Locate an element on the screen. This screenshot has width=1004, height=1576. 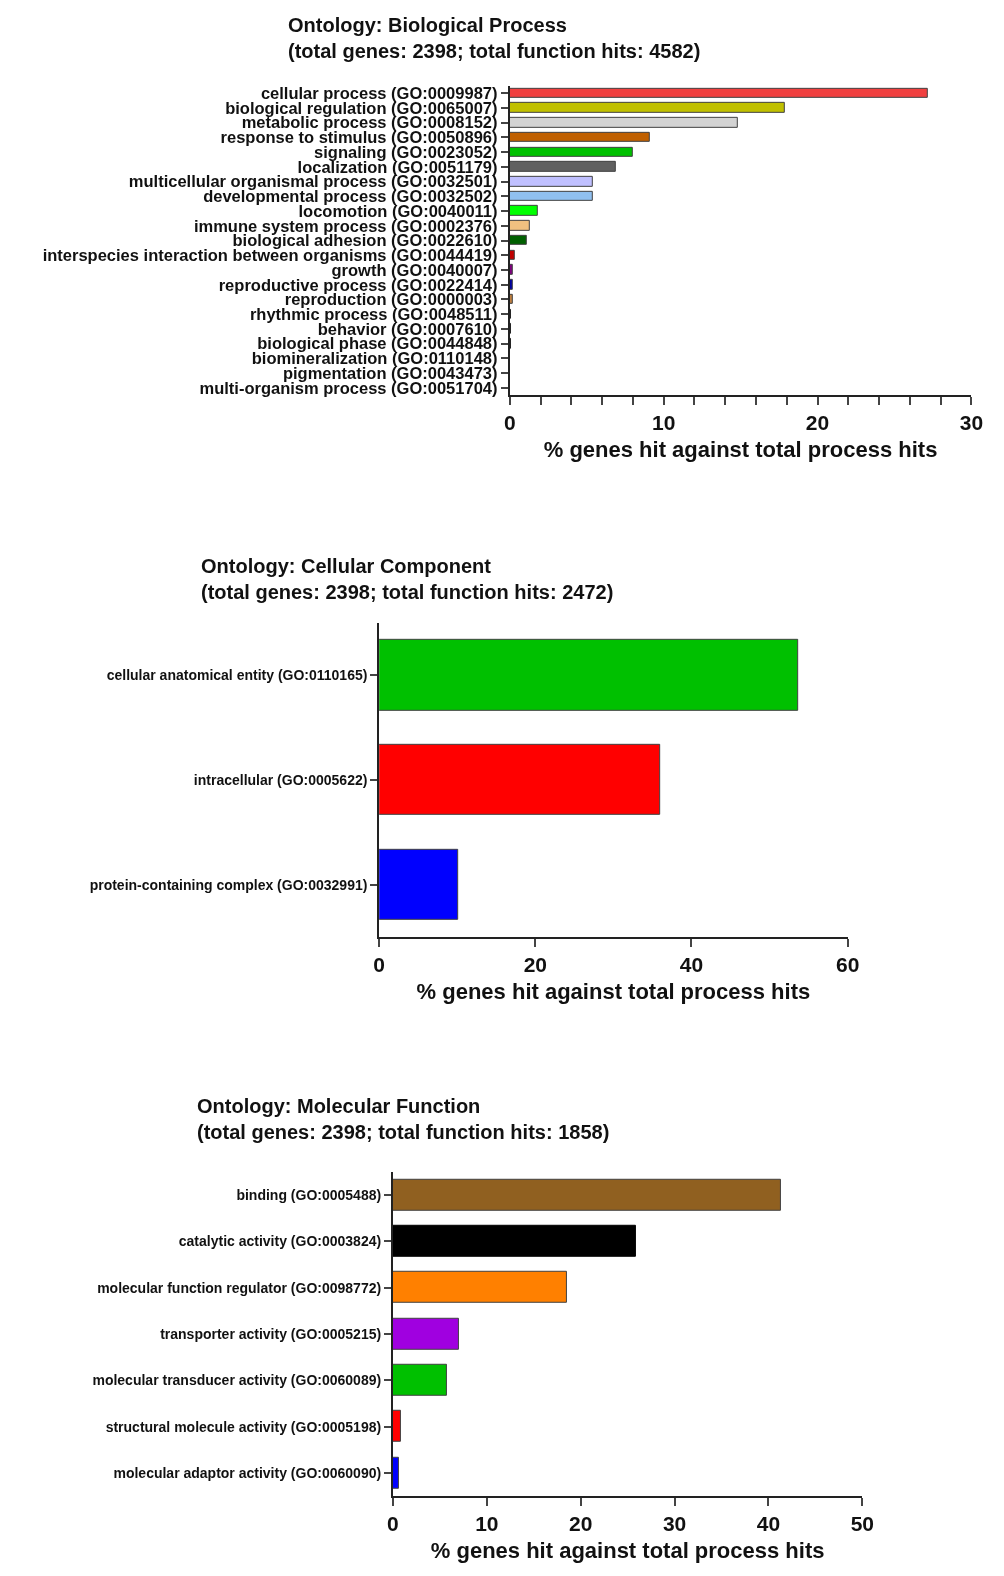
chart-title: Ontology: Biological Process is located at coordinates (427, 25).